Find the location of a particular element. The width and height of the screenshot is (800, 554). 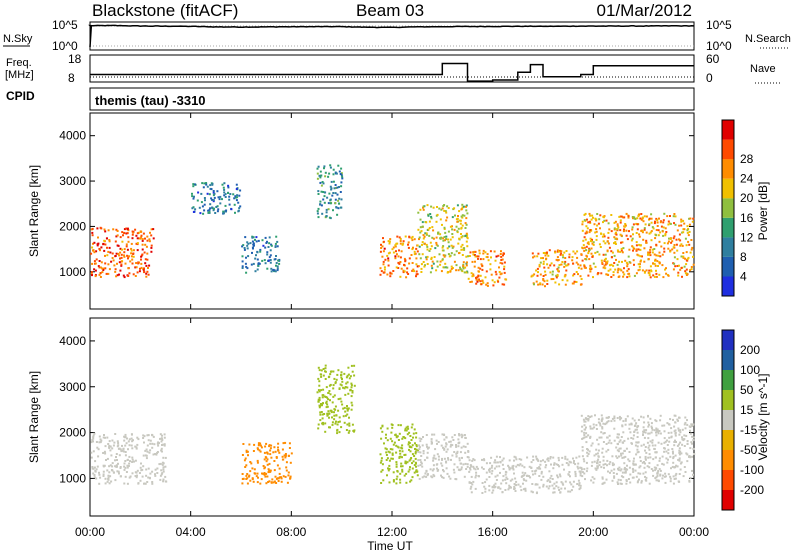

nave-tick-top: 60 is located at coordinates (713, 59).